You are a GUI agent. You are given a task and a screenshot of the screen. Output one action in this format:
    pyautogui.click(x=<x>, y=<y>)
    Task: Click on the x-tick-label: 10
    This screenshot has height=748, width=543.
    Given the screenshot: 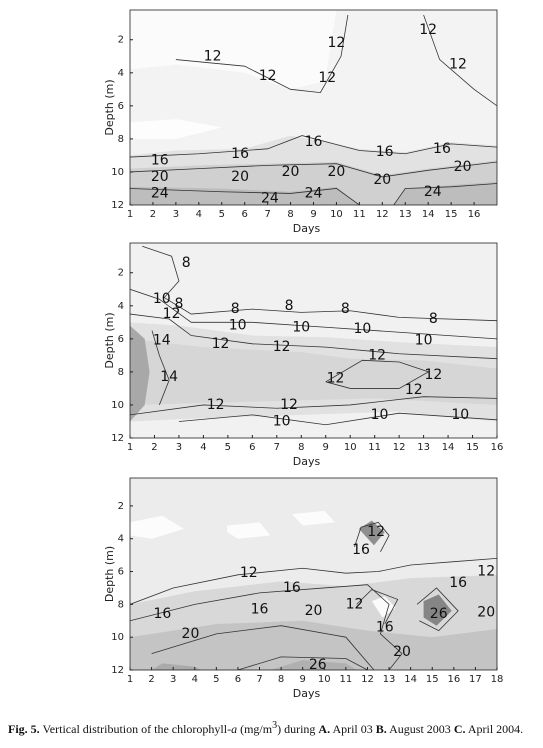 What is the action you would take?
    pyautogui.click(x=324, y=679)
    